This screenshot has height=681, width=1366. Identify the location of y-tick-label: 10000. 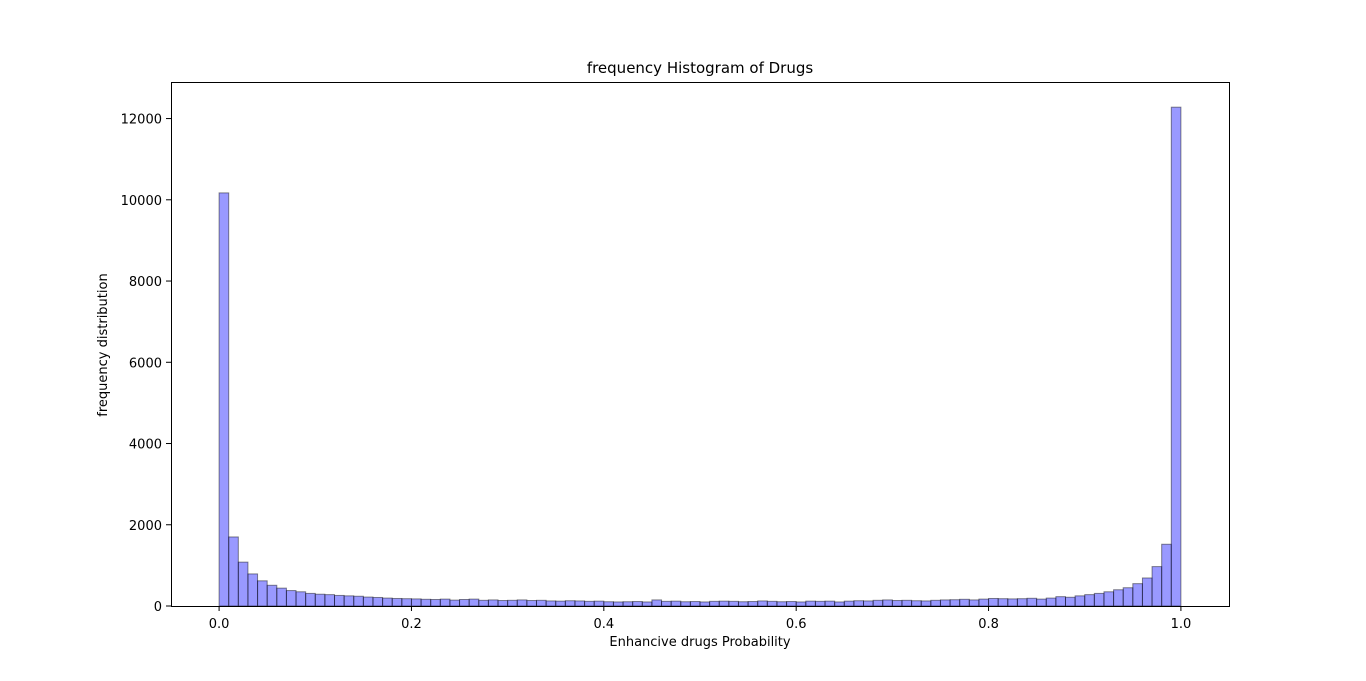
(141, 201).